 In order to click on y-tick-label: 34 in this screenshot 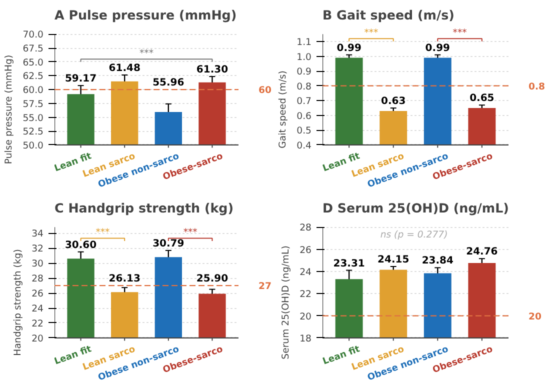, I will do `click(38, 234)`.